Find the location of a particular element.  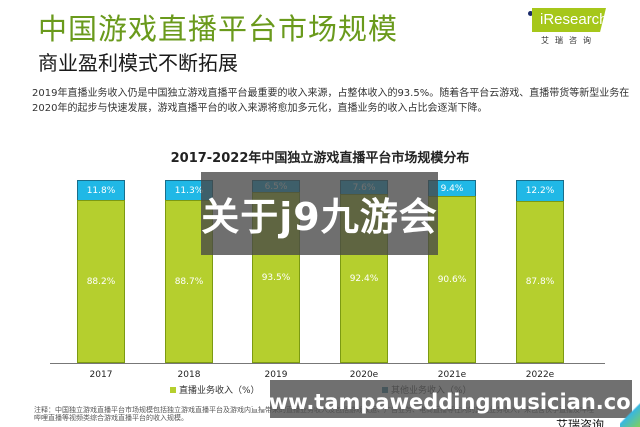

watermark-banner: 关于j9九游会 is located at coordinates (319, 213).